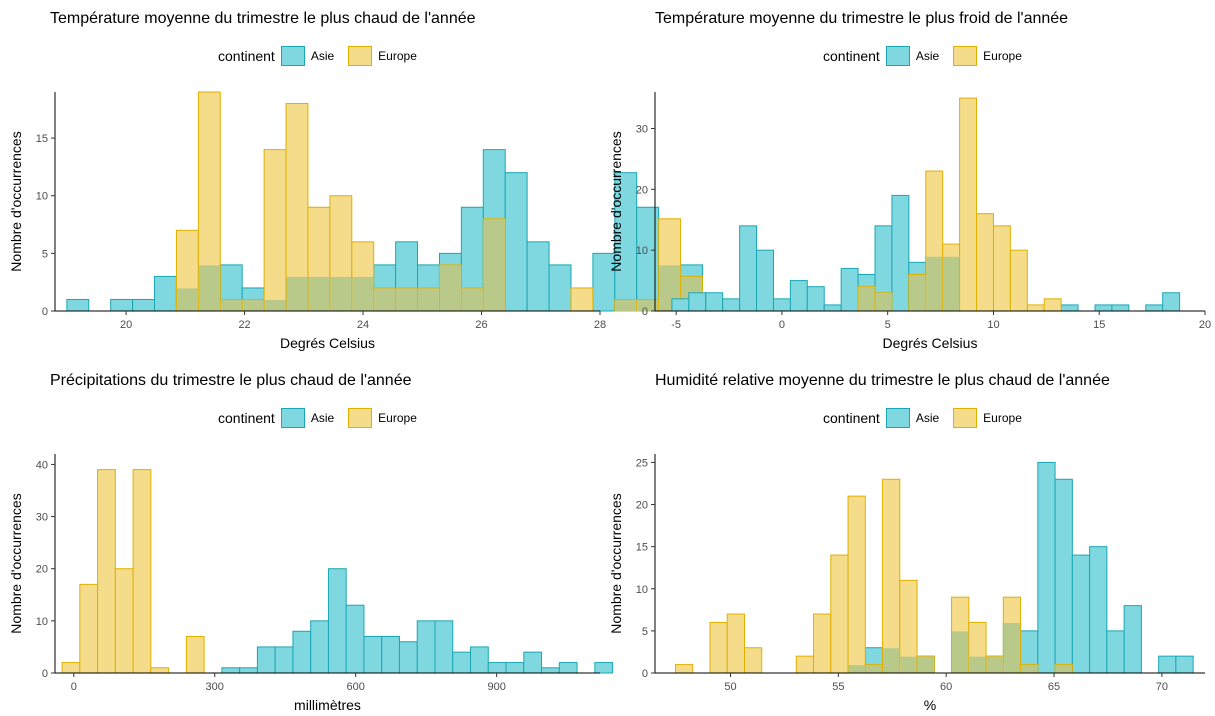 This screenshot has height=716, width=1215. What do you see at coordinates (1099, 325) in the screenshot?
I see `x-tick-label: 15` at bounding box center [1099, 325].